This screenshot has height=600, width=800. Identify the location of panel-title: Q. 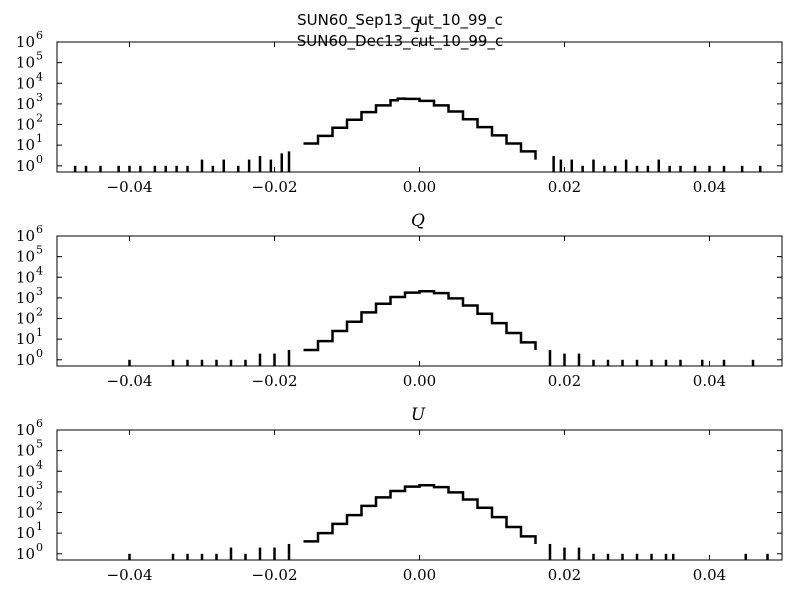
(418, 221).